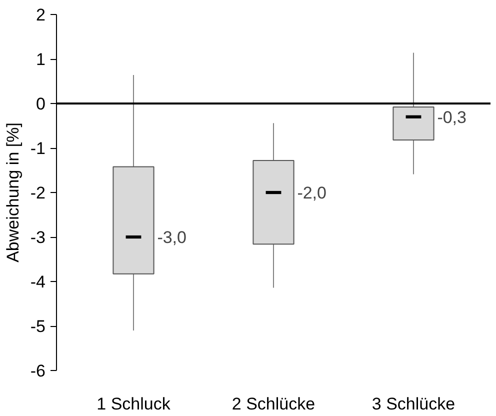  Describe the element at coordinates (38, 282) in the screenshot. I see `y-tick-label: -4` at that location.